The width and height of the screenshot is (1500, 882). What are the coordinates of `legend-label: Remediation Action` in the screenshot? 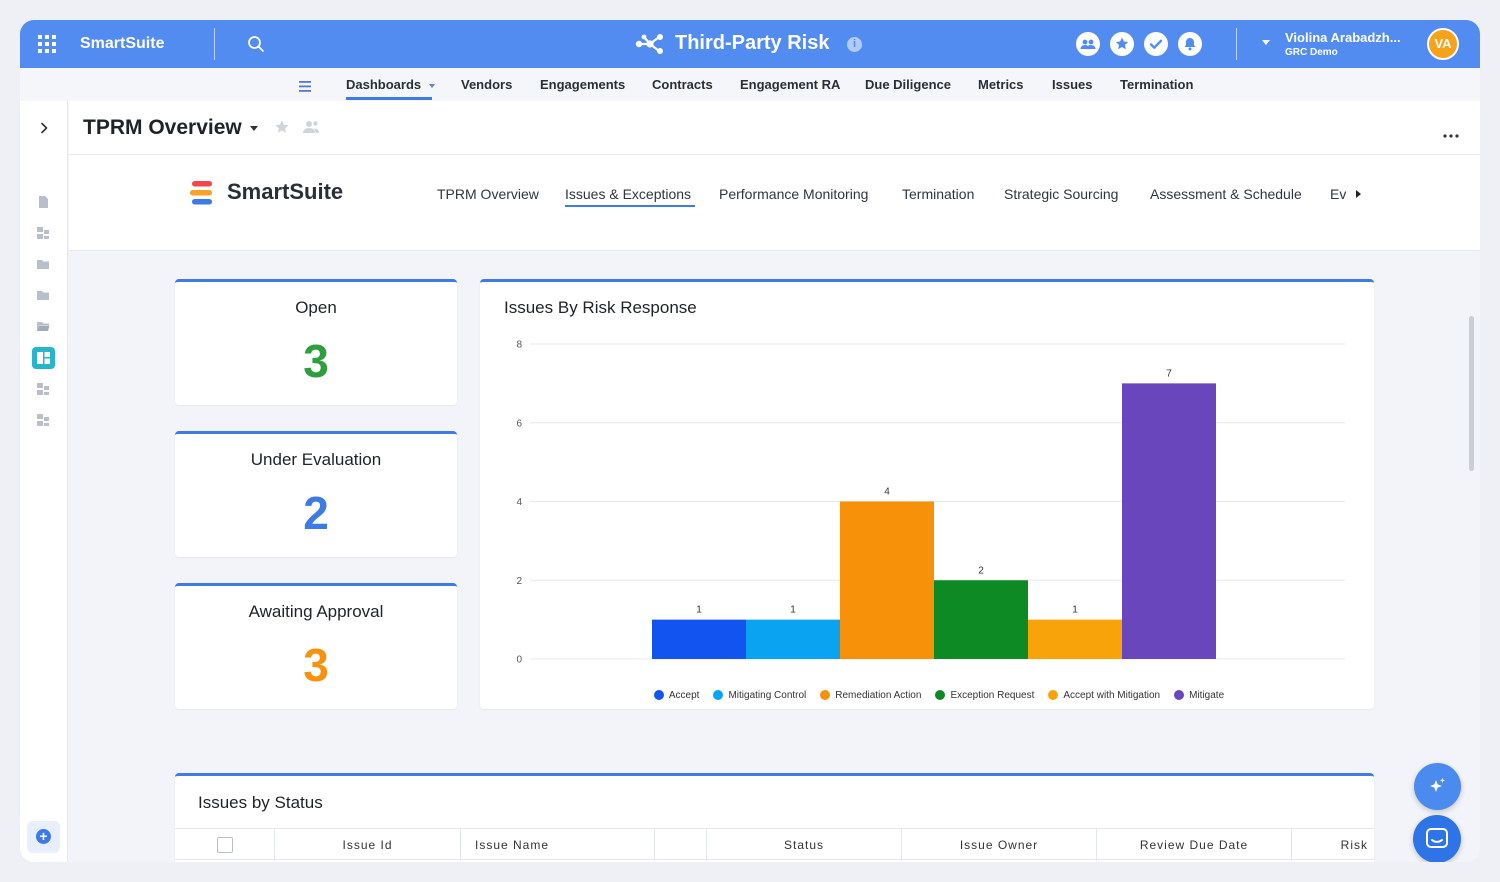 It's located at (878, 695).